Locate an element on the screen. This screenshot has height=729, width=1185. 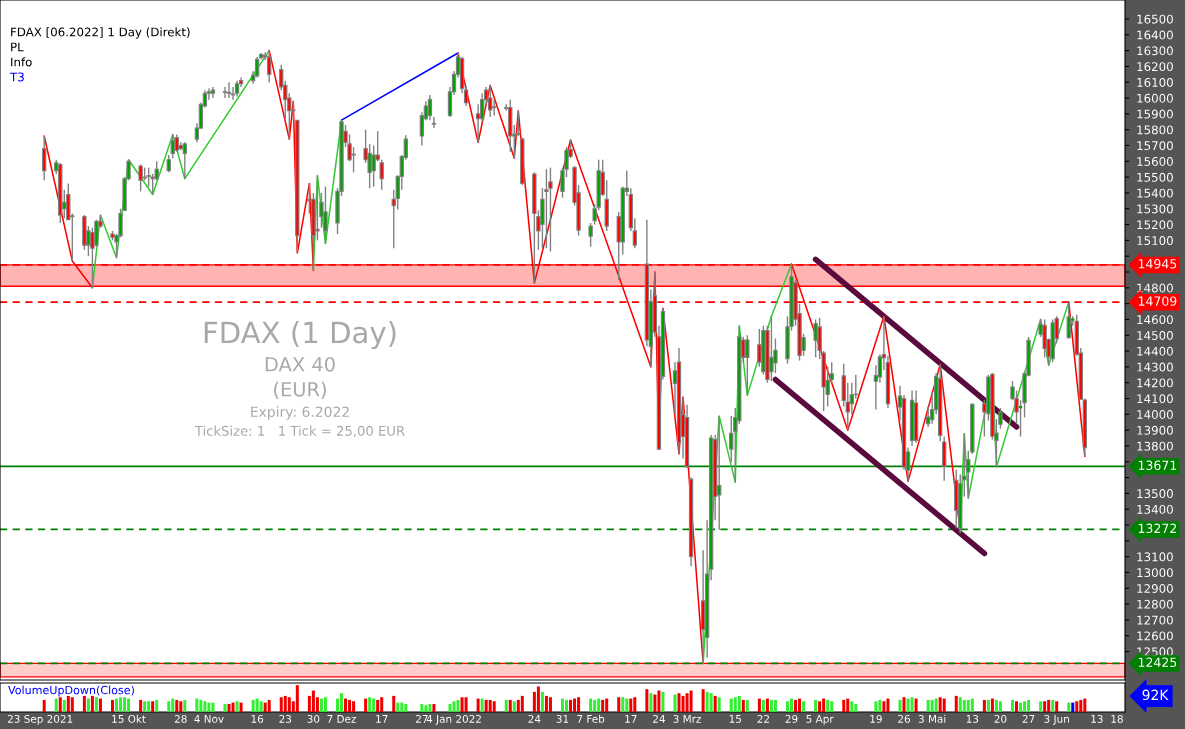
x-tick-label: 13 is located at coordinates (972, 718).